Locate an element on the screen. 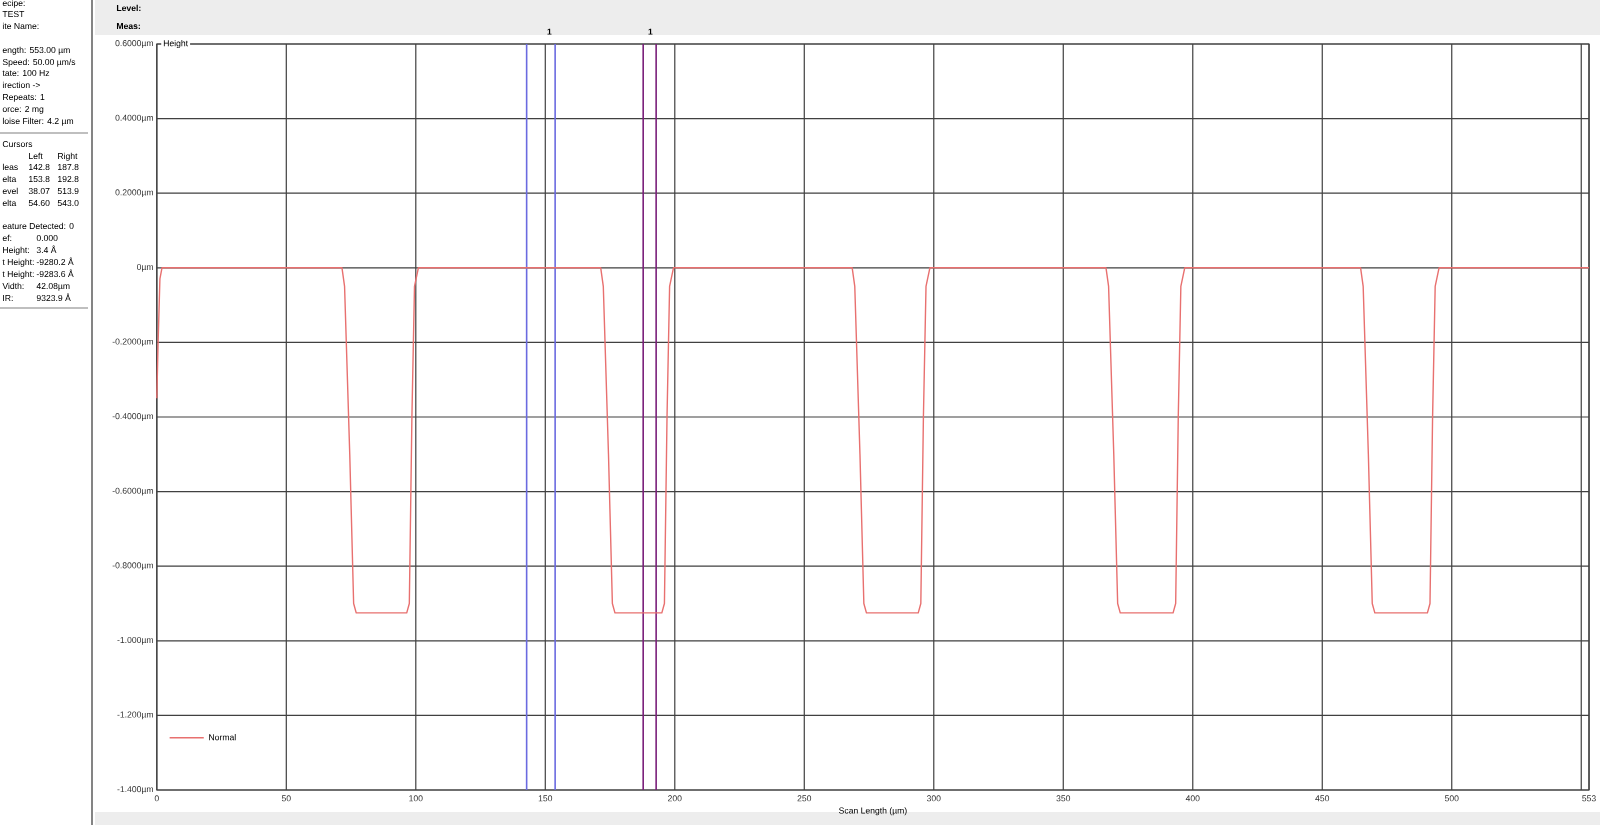 This screenshot has height=825, width=1600. text: Left is located at coordinates (36, 156).